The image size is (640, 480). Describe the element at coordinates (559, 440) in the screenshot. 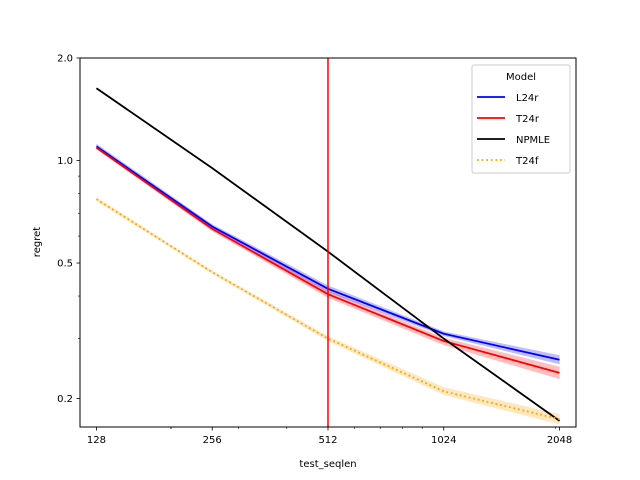

I see `x-tick-label: 2048` at that location.